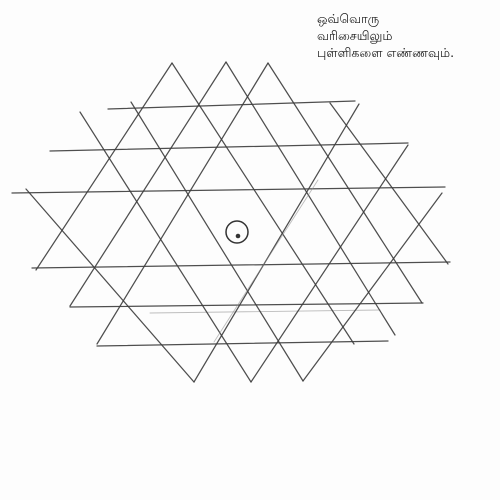  I want to click on instruction-line-2: வரிசையிலும், so click(355, 35).